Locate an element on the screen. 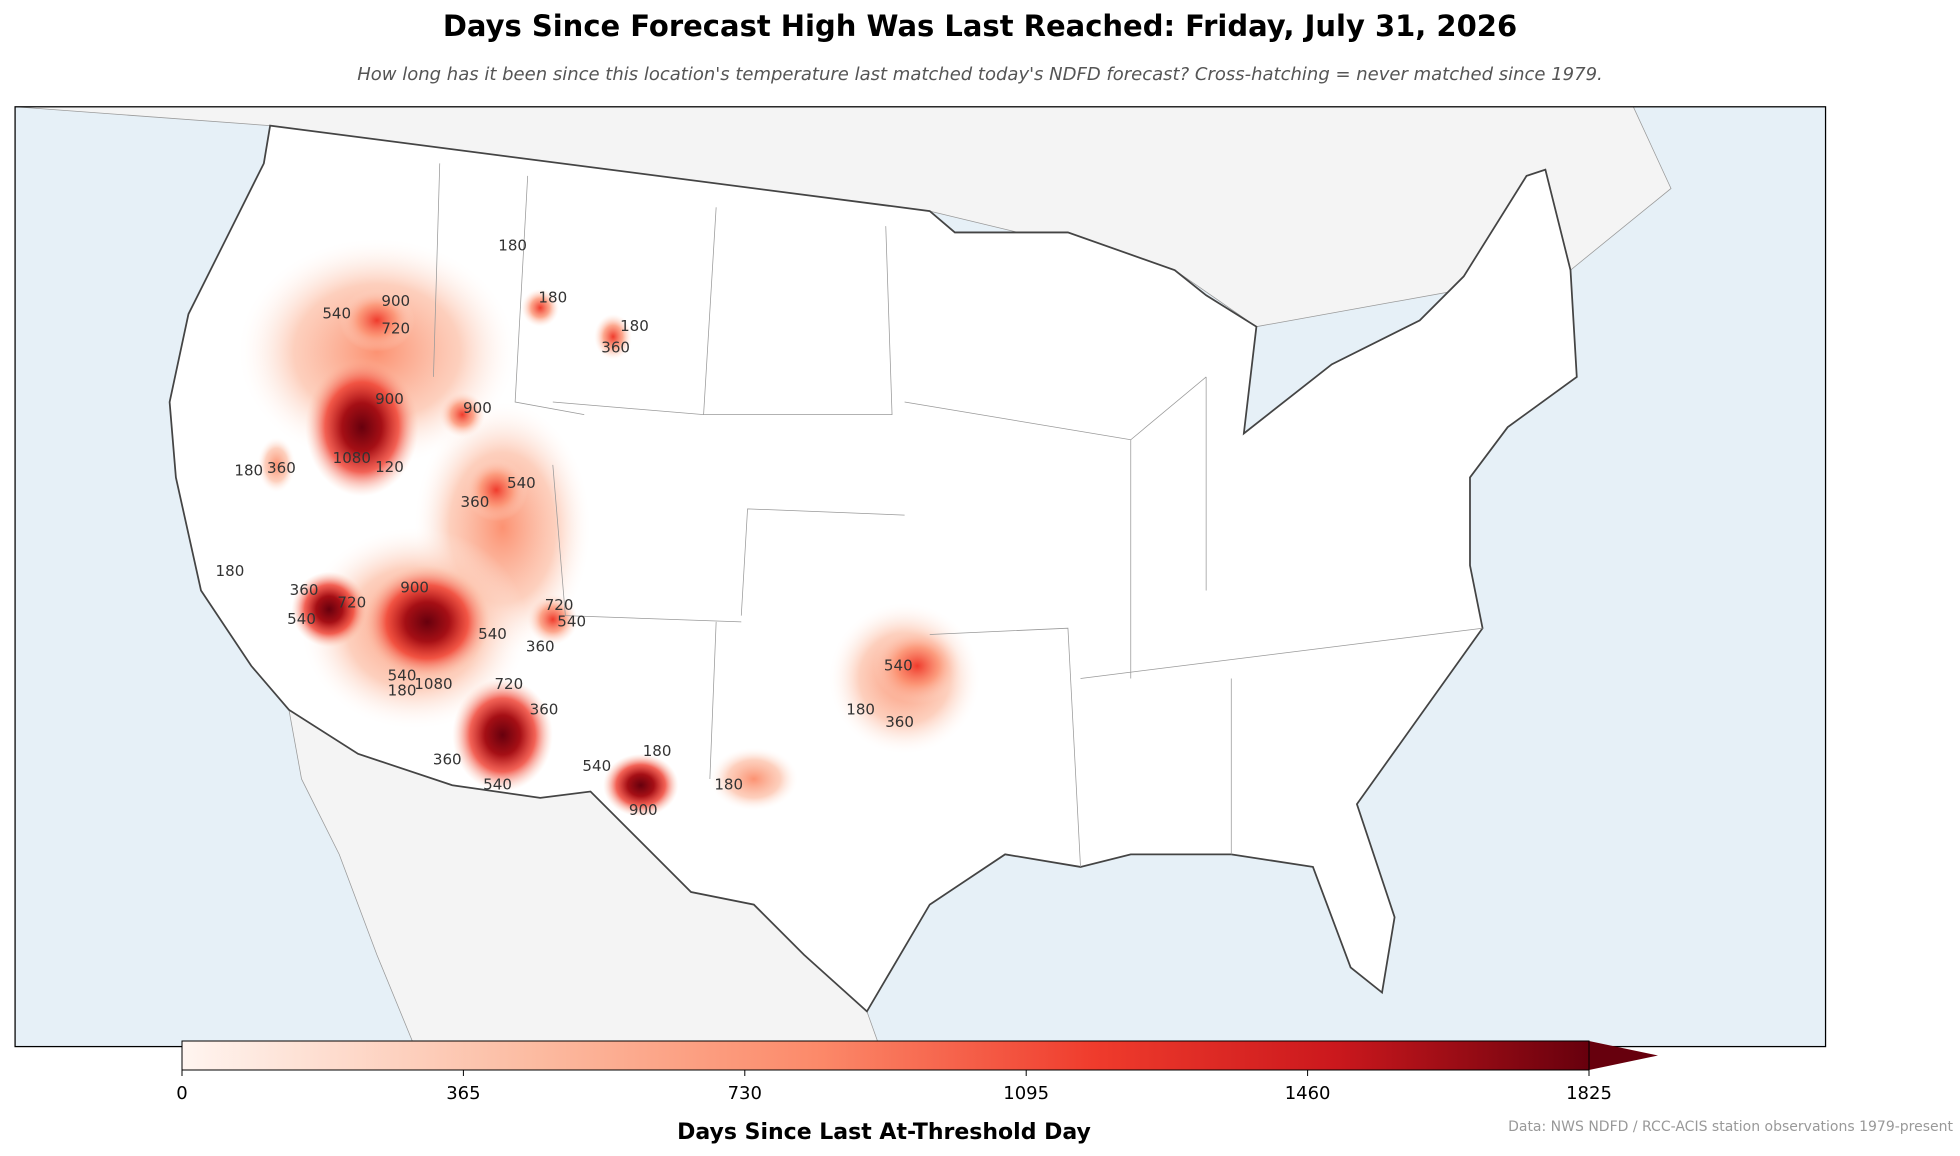  colorbar-frame is located at coordinates (885, 1055).